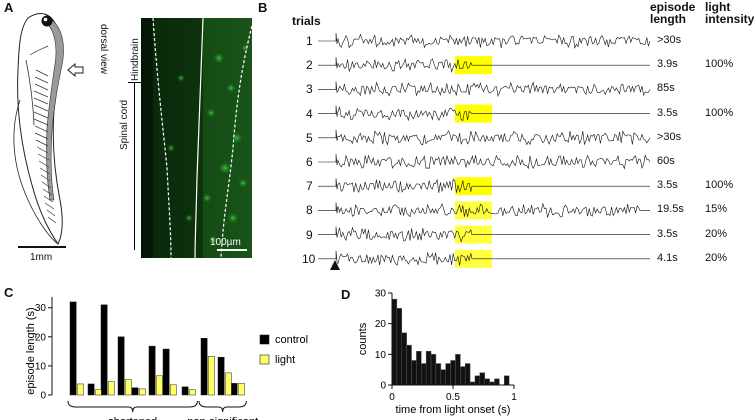  Describe the element at coordinates (381, 355) in the screenshot. I see `chart-d-y-tick-label: 10` at that location.